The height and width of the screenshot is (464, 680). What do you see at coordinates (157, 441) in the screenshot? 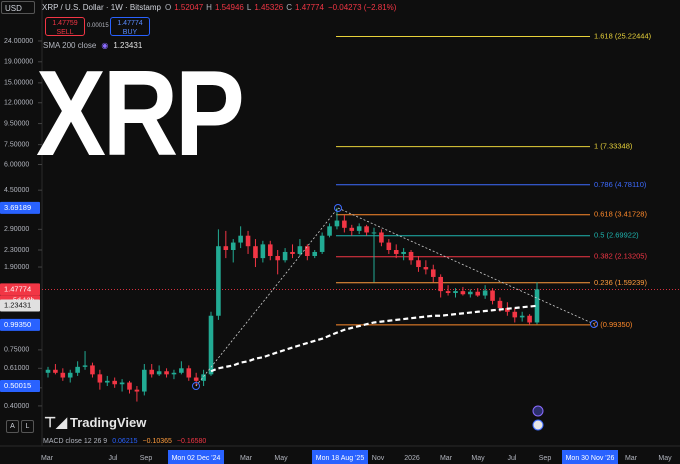
I see `macd-value: −0.10365` at bounding box center [157, 441].